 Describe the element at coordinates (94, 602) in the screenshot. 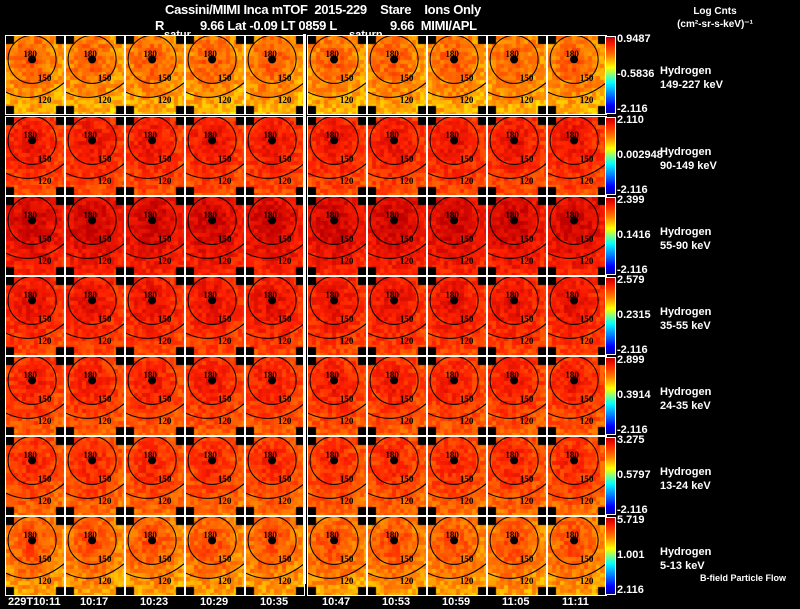

I see `time-tick-label: 10:17` at that location.